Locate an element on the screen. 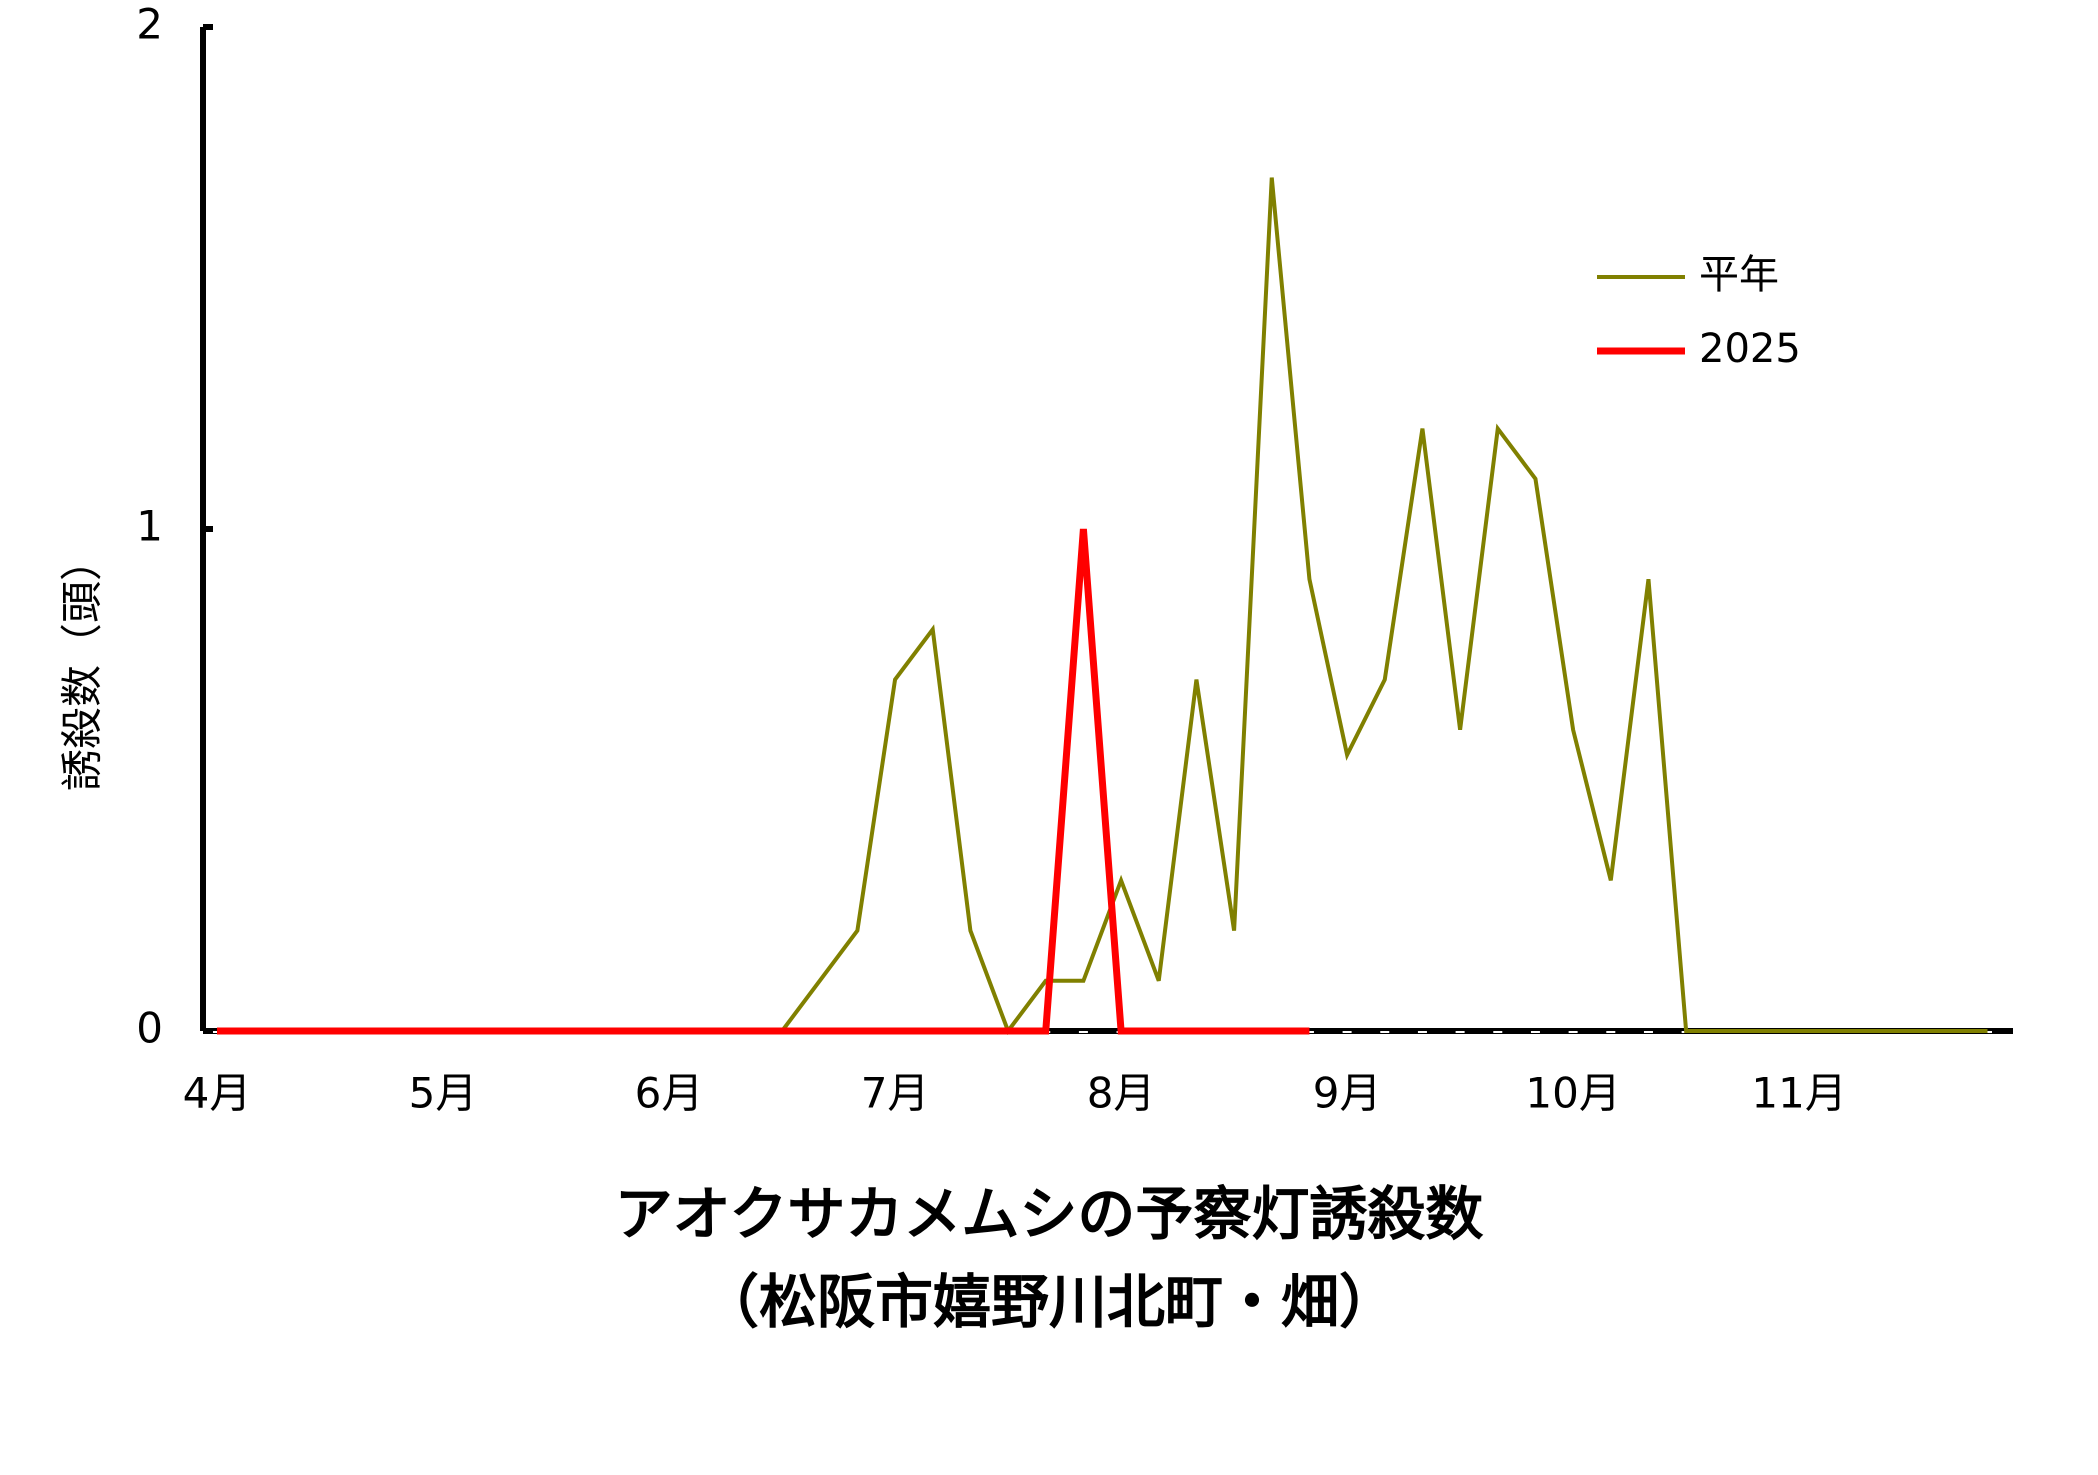 The height and width of the screenshot is (1475, 2098). y-tick-label: 1 is located at coordinates (149, 526).